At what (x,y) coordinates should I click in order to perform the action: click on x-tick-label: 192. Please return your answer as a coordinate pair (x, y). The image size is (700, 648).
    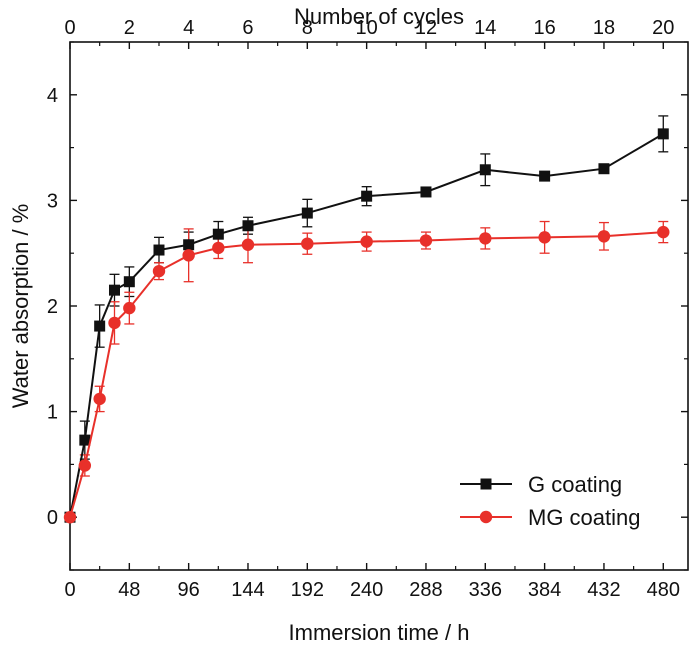
    Looking at the image, I should click on (307, 590).